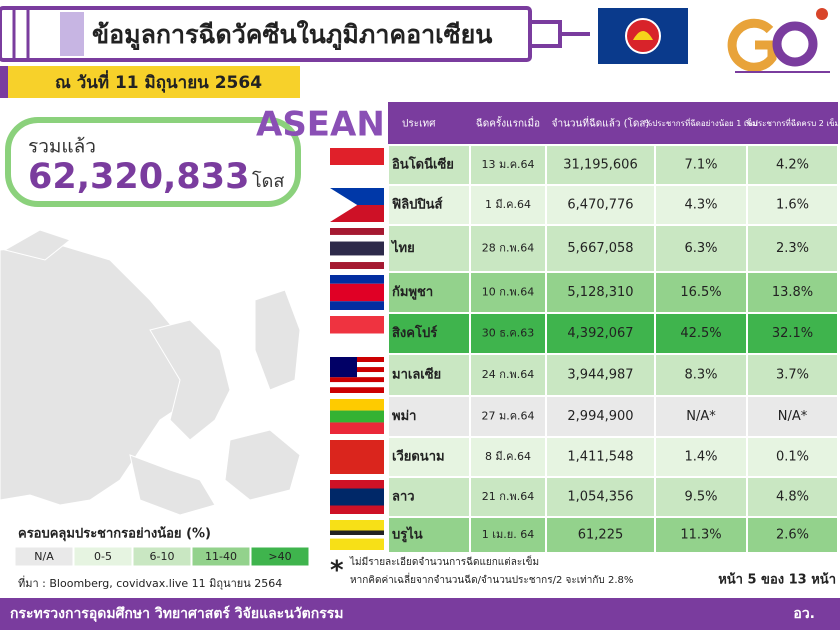 Image resolution: width=840 pixels, height=630 pixels. Describe the element at coordinates (792, 122) in the screenshot. I see `column-header: %ประชากรที่ฉีดครบ 2 เข็ม` at that location.